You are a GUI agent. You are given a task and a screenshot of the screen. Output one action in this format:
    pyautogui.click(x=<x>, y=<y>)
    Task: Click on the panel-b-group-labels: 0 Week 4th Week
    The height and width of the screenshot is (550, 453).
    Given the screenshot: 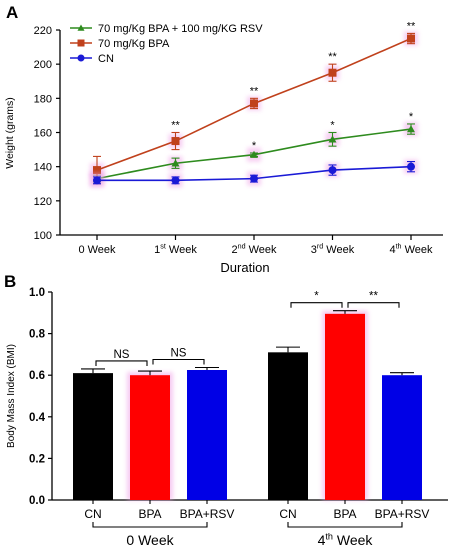 What is the action you would take?
    pyautogui.click(x=247, y=535)
    